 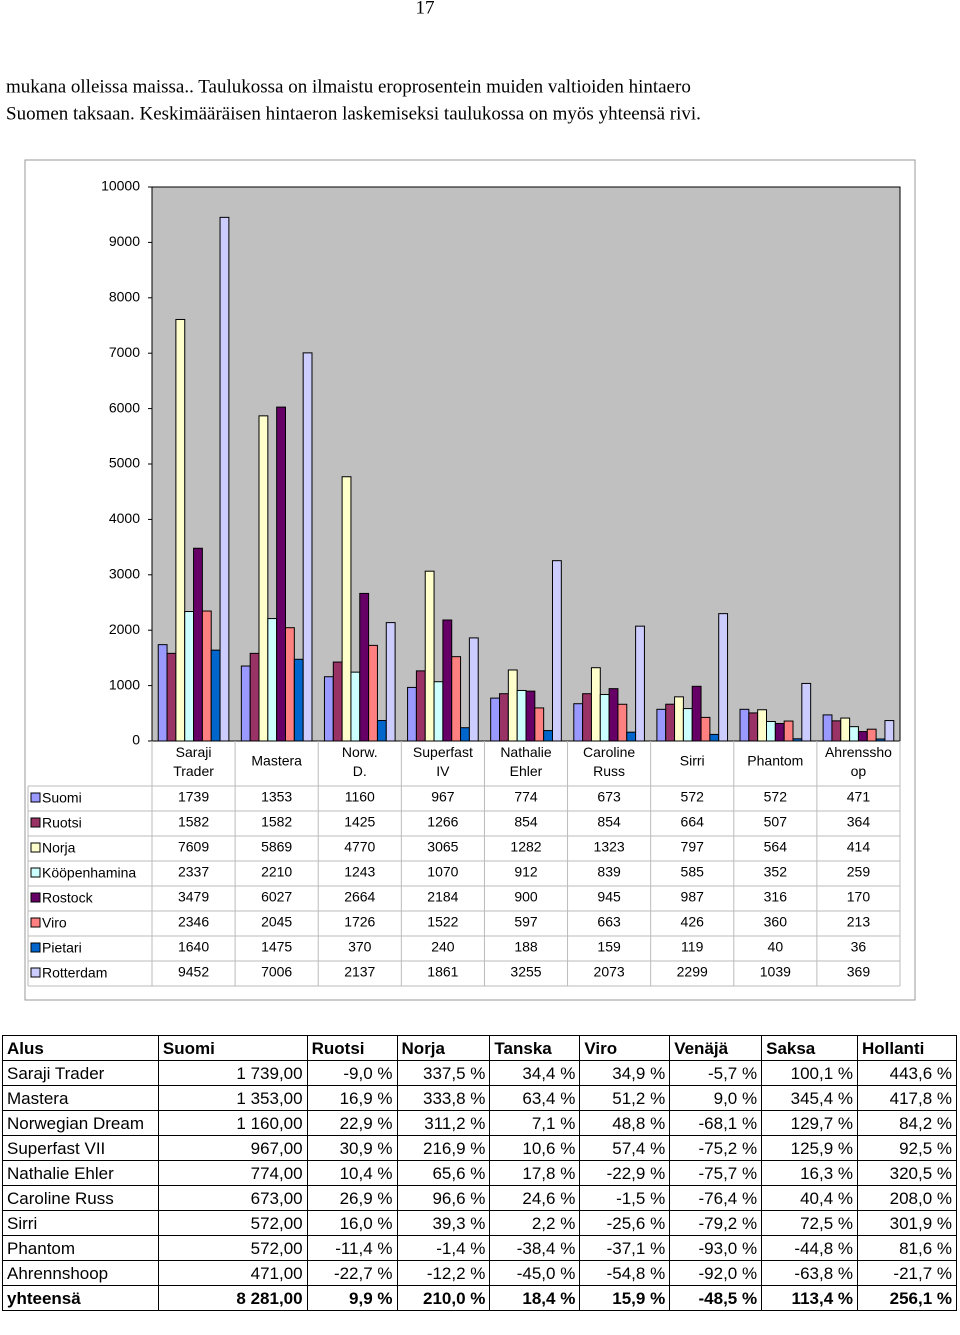 I want to click on table-cell: Venäjä, so click(x=716, y=1048).